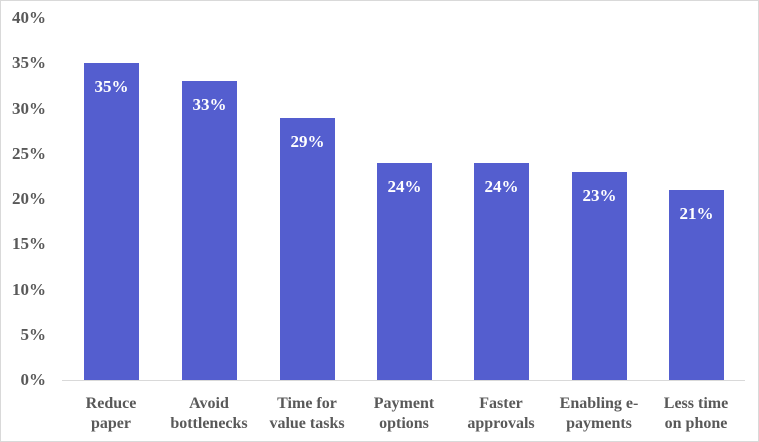 The width and height of the screenshot is (759, 442). I want to click on x-tick-label-line: Avoid, so click(209, 403).